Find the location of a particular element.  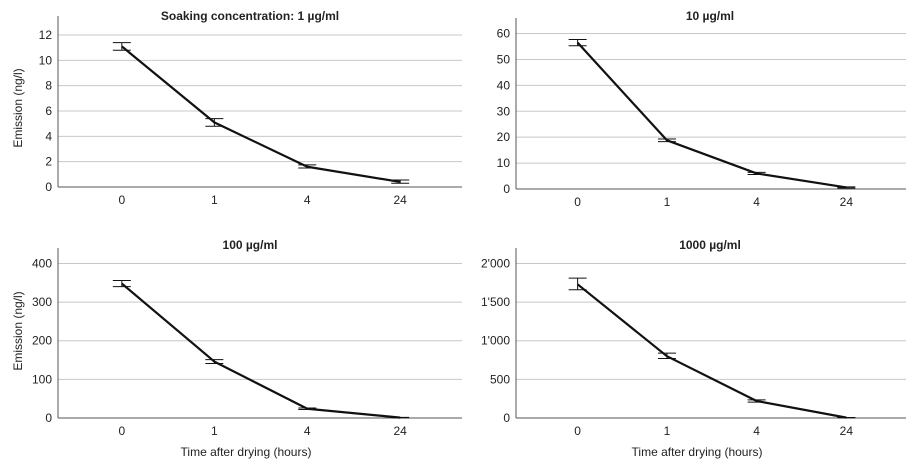

y-tick-label: 4 is located at coordinates (48, 136).